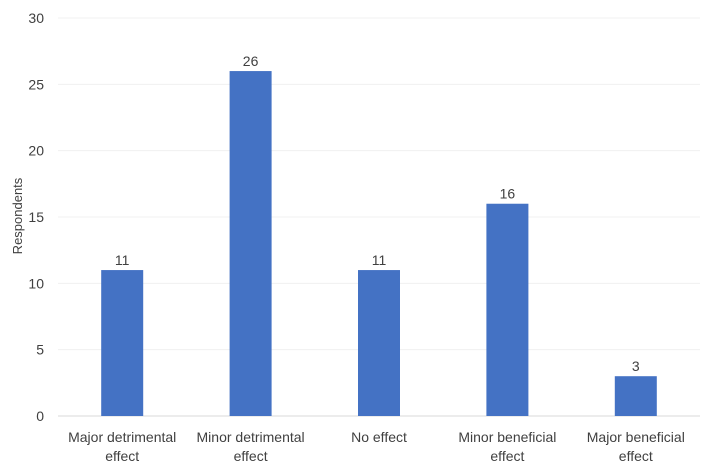 This screenshot has width=704, height=462. I want to click on x-tick-label: Minor beneficial effect, so click(507, 445).